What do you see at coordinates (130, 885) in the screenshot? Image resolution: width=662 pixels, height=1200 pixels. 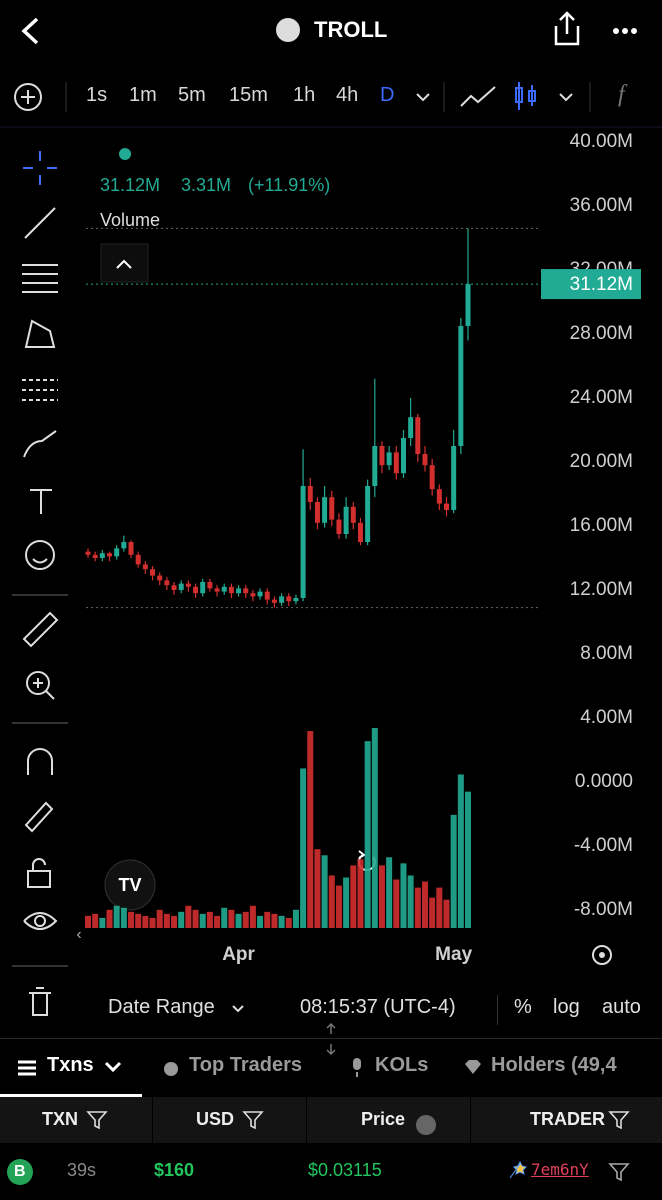 I see `tradingview-logo: TV` at bounding box center [130, 885].